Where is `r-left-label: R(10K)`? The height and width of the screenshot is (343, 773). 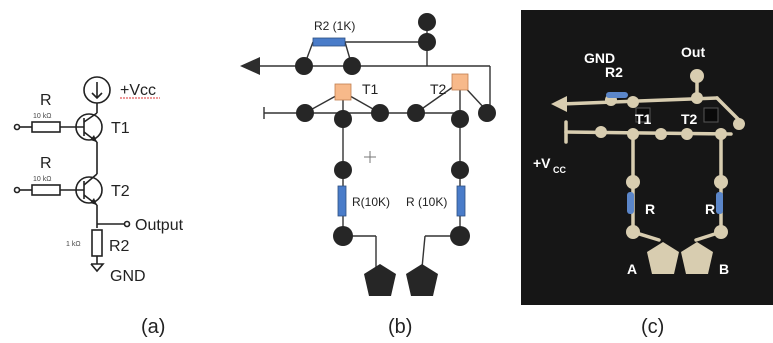 r-left-label: R(10K) is located at coordinates (371, 202).